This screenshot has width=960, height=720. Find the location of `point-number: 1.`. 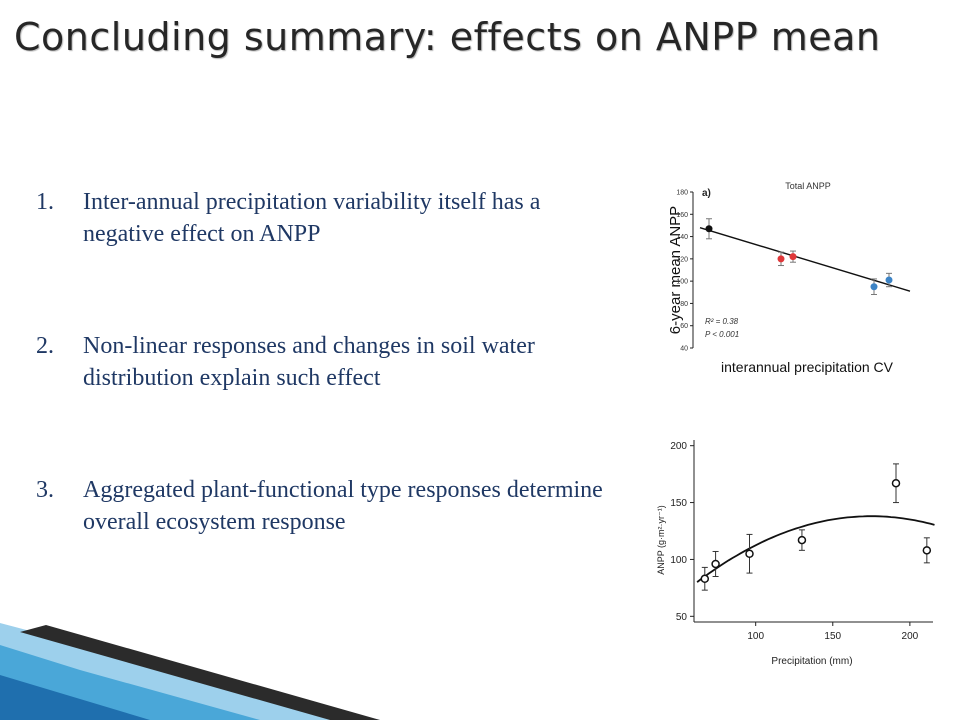

point-number: 1. is located at coordinates (45, 202).